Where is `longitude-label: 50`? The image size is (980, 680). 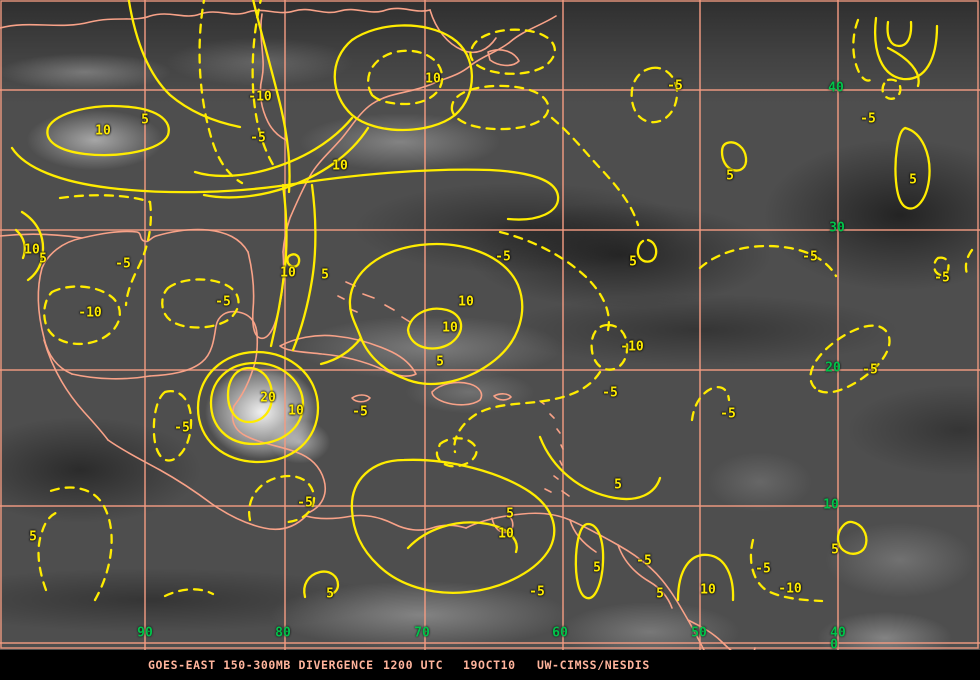
longitude-label: 50 is located at coordinates (699, 633).